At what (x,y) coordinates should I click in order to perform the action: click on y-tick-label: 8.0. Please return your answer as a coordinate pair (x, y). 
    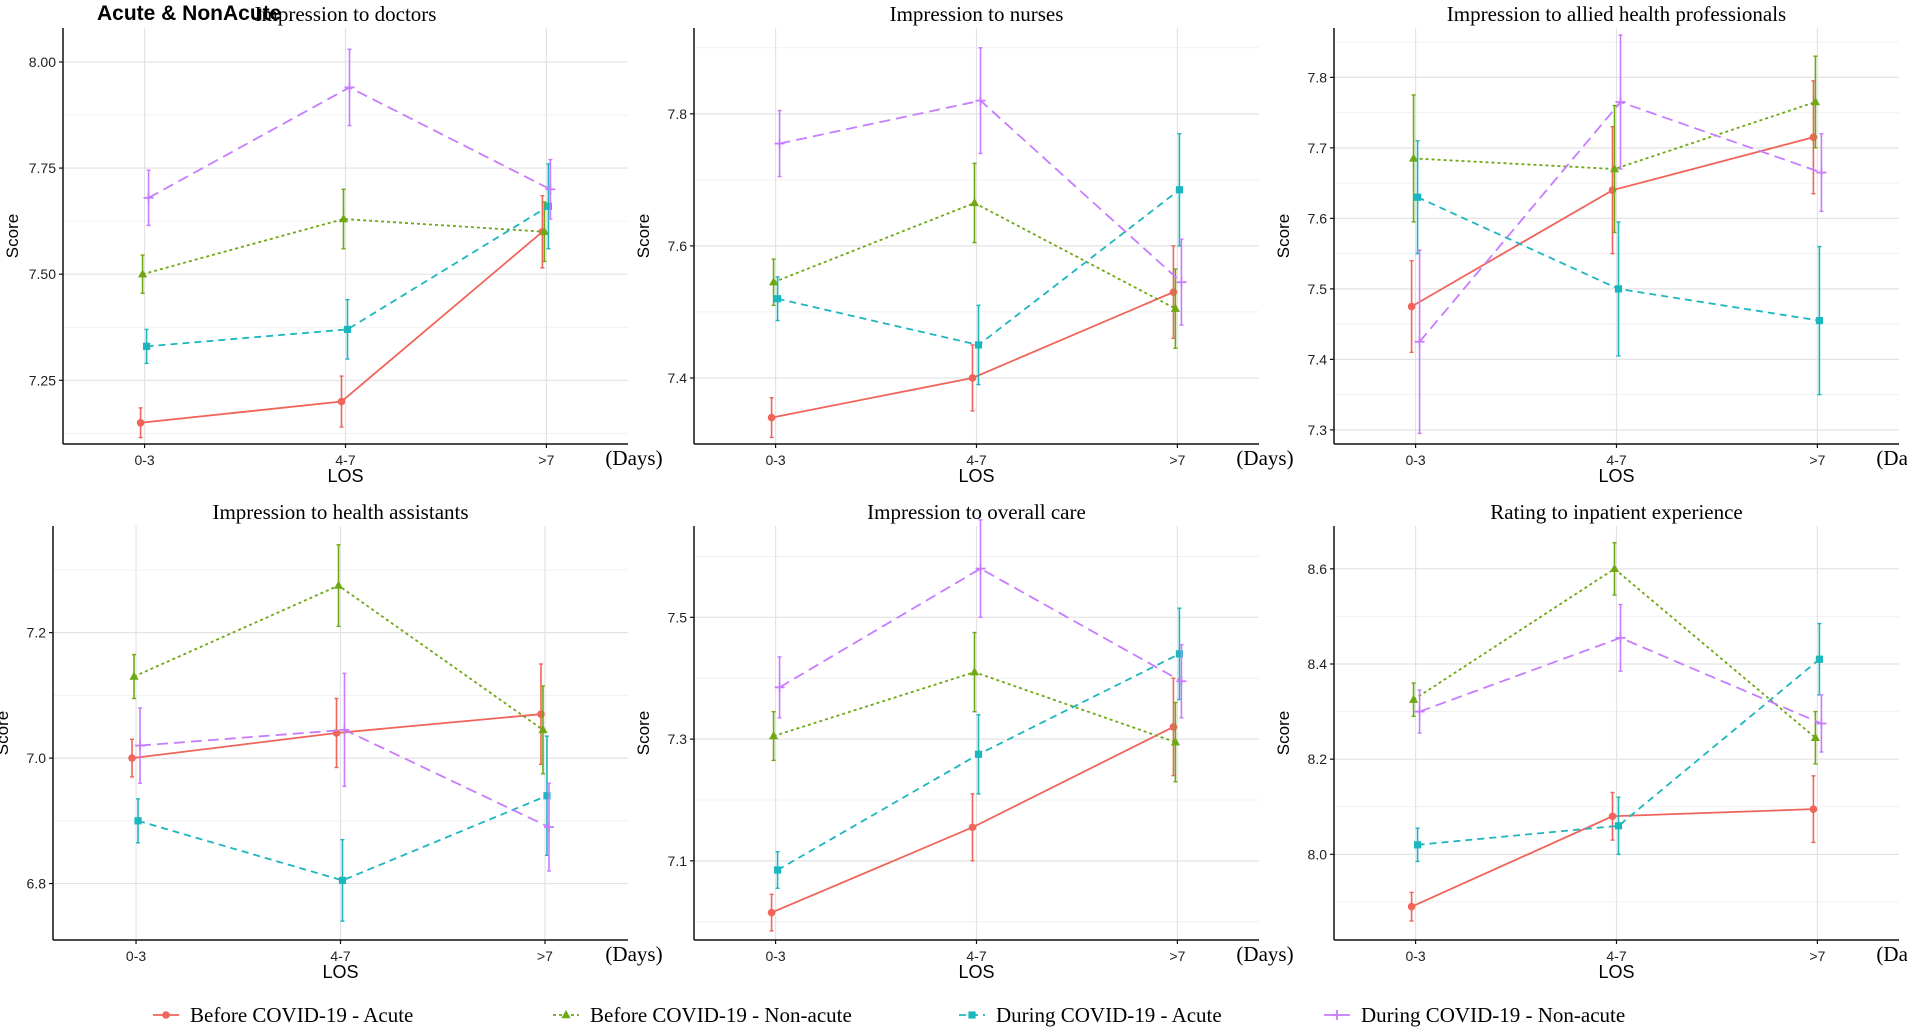
    Looking at the image, I should click on (1318, 854).